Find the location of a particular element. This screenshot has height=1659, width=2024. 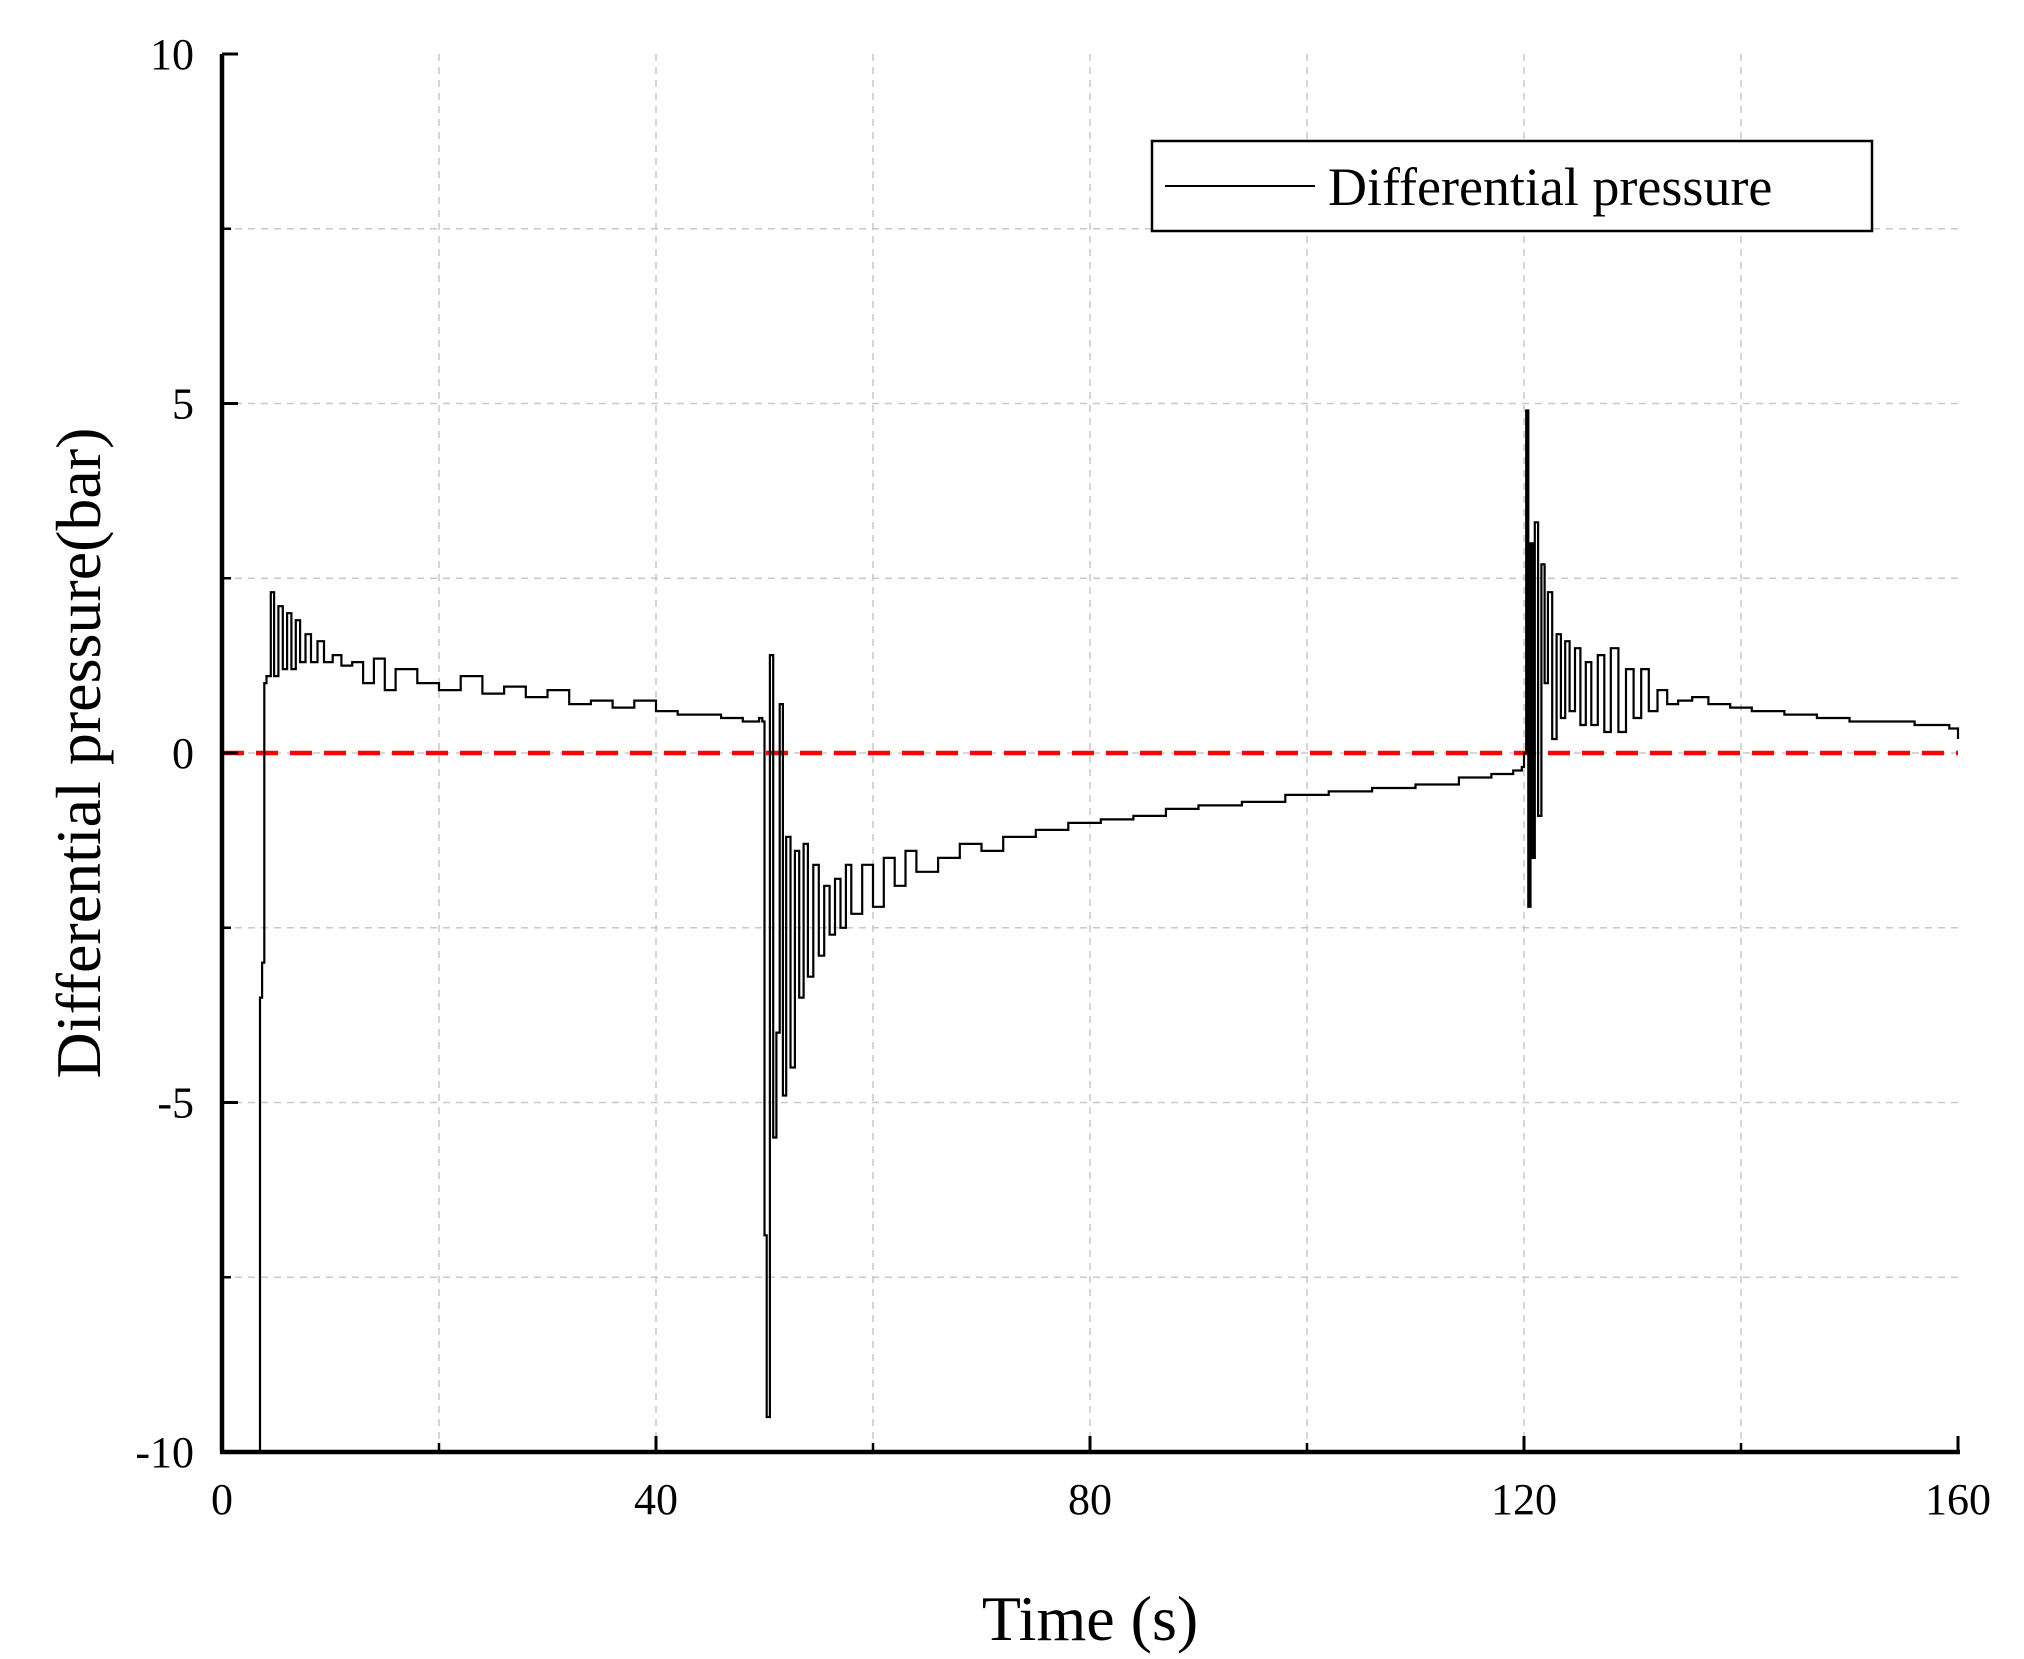

y-tick-label: -10 is located at coordinates (164, 1452).